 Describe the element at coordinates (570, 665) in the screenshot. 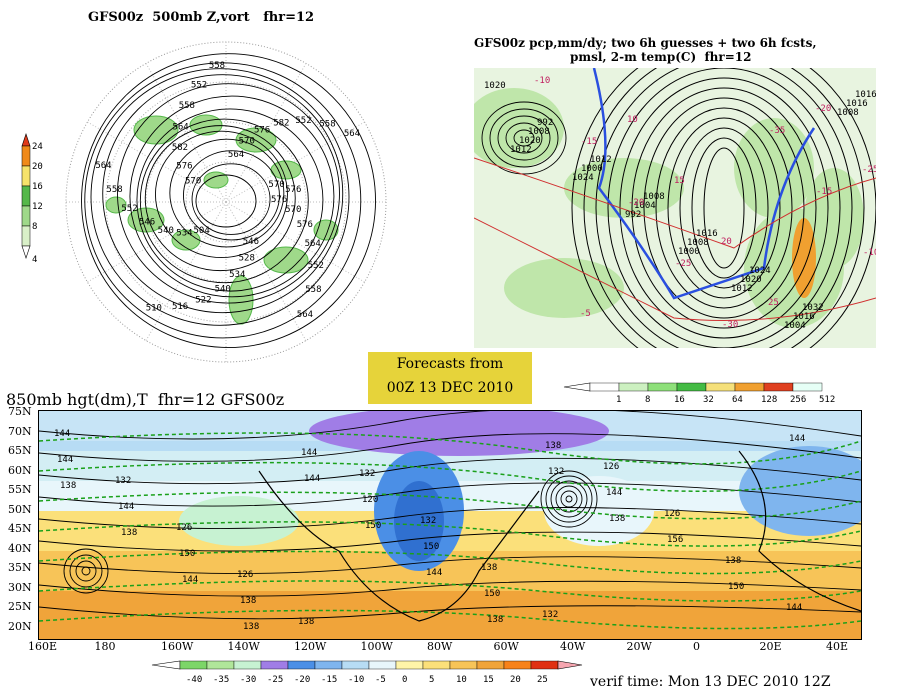

I see `cbar-arrow-right` at that location.